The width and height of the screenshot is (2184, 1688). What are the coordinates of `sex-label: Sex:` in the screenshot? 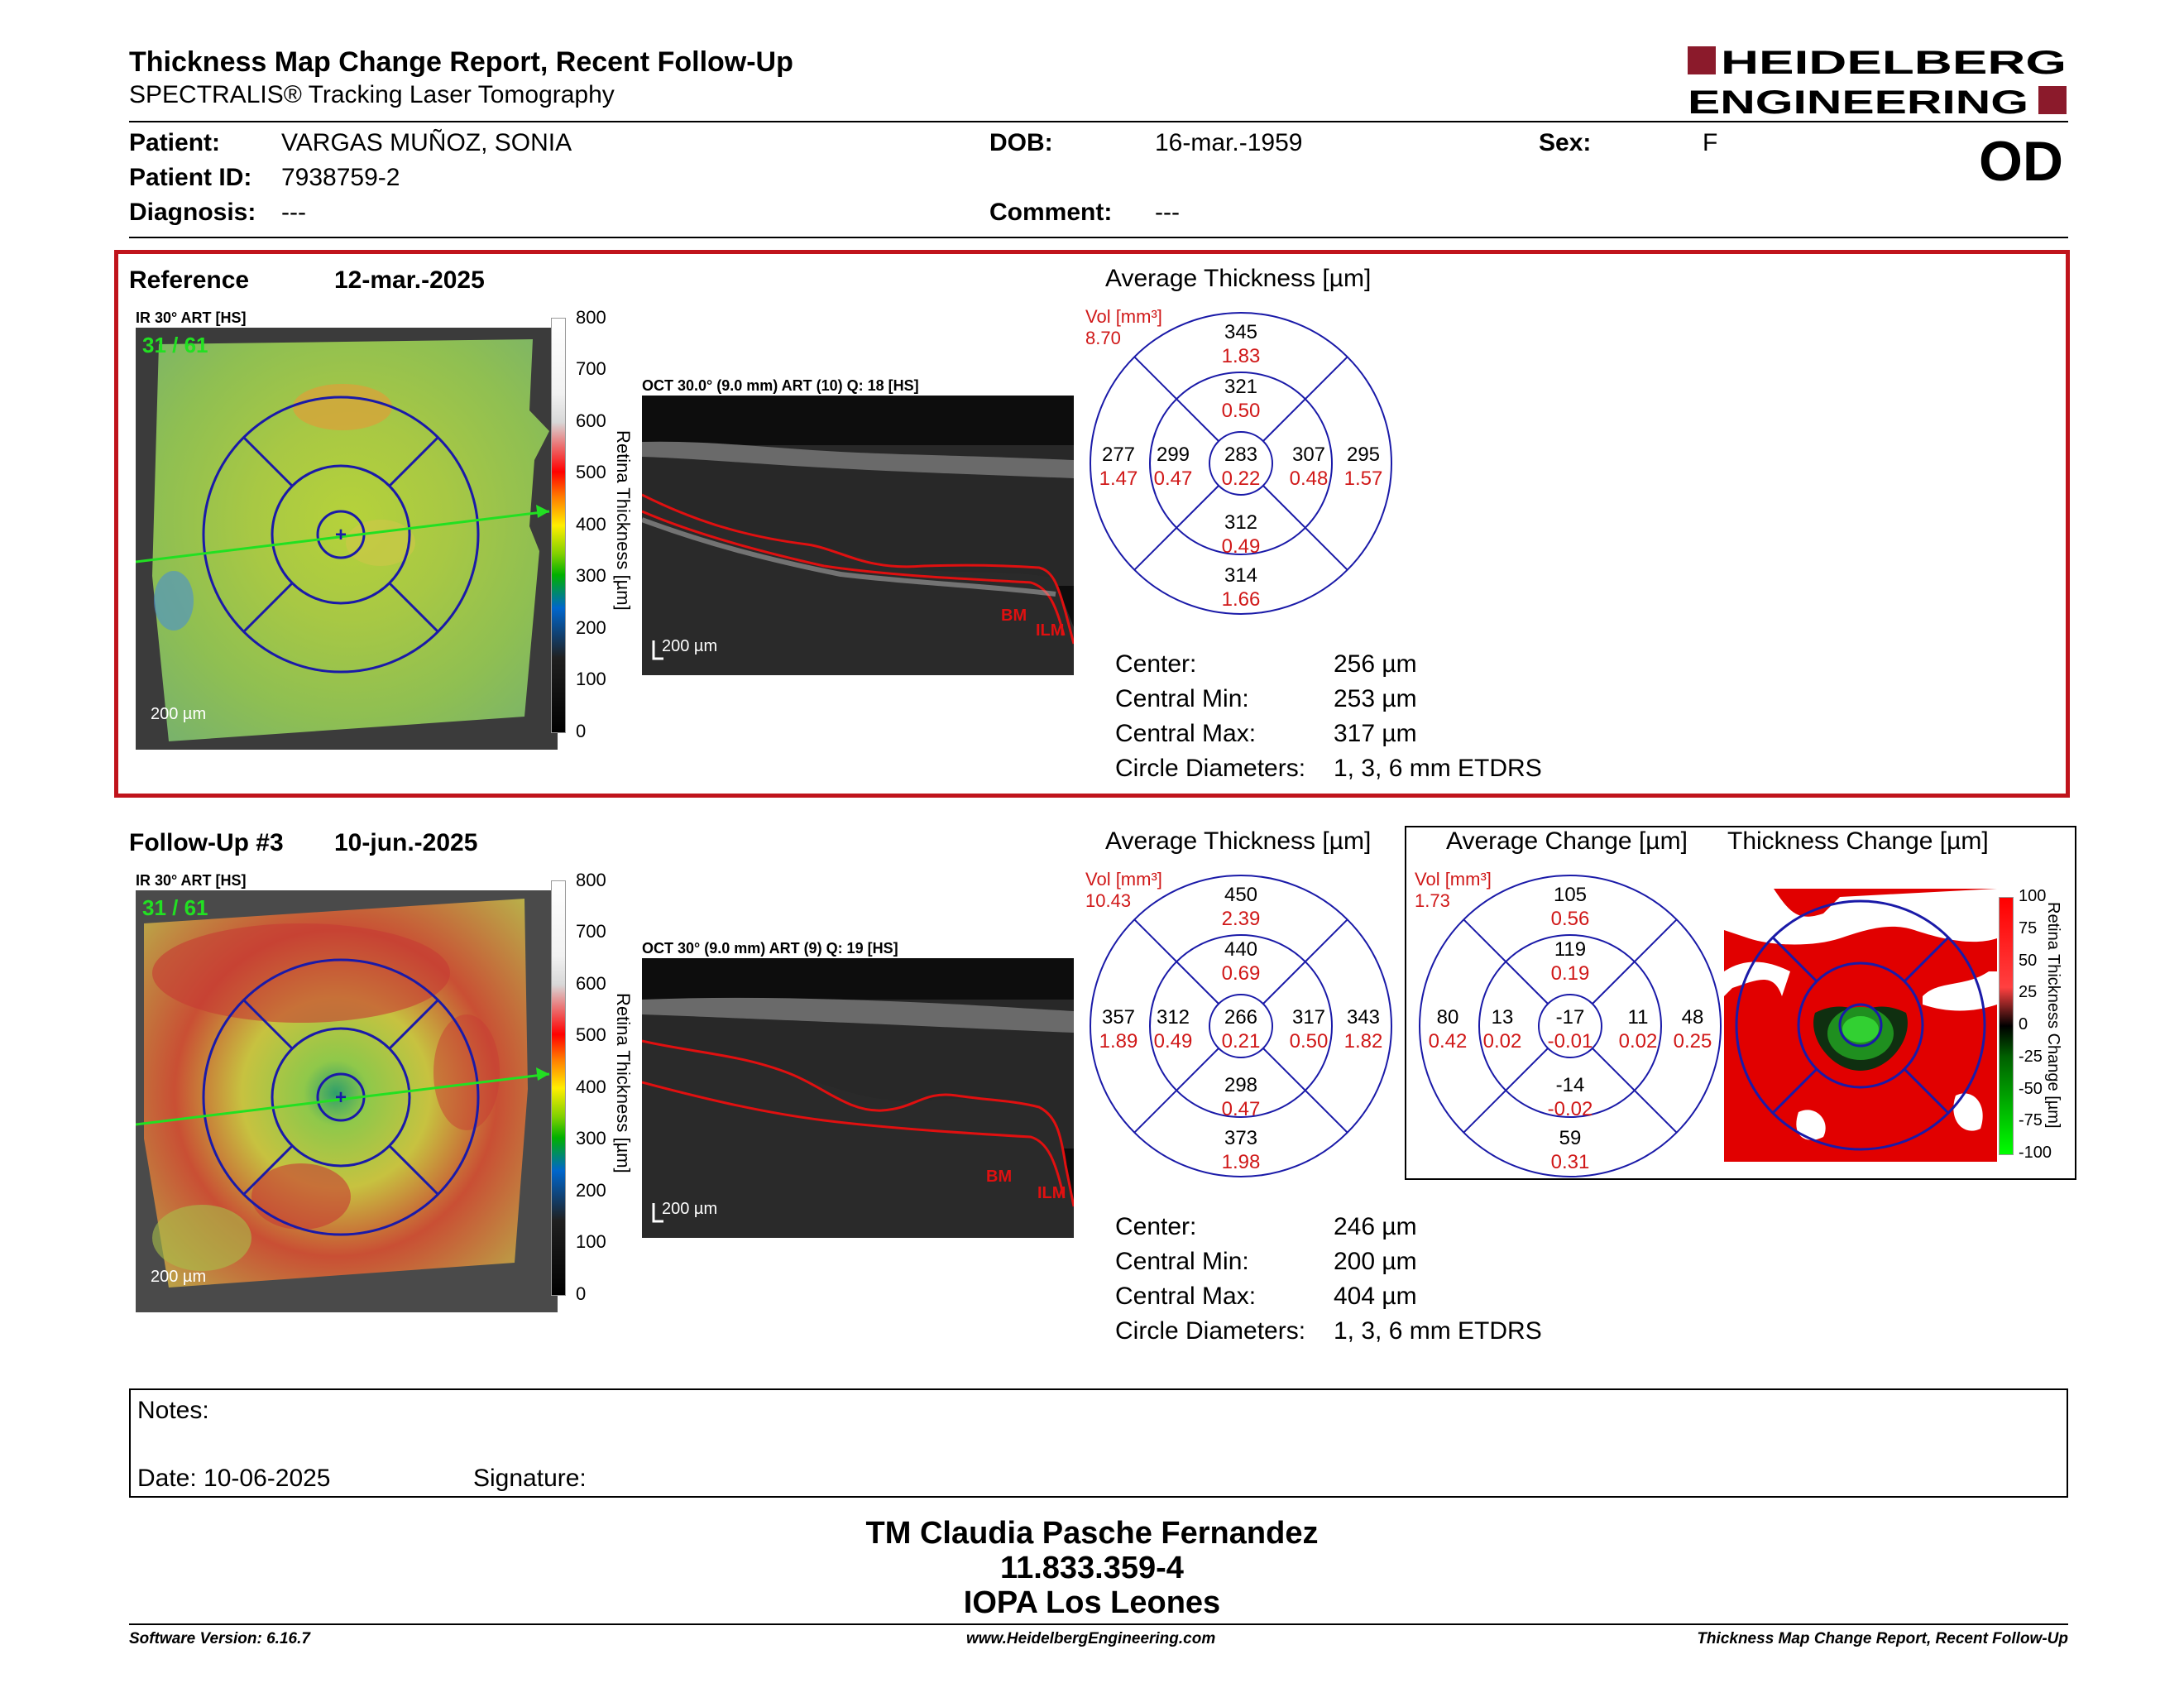 It's located at (1565, 142).